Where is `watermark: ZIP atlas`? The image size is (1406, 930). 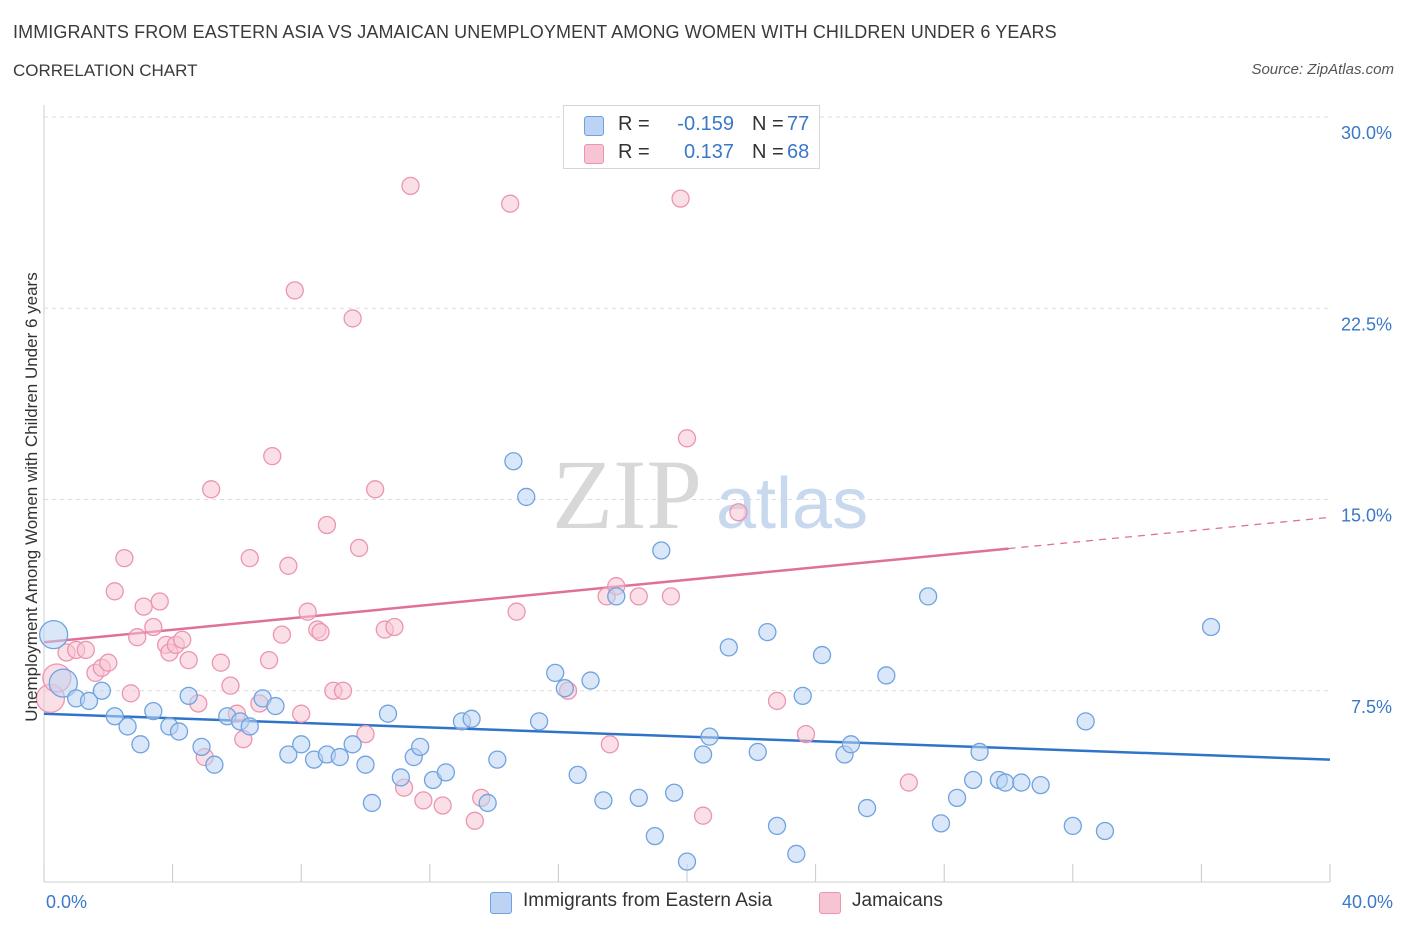 watermark: ZIP atlas is located at coordinates (710, 494).